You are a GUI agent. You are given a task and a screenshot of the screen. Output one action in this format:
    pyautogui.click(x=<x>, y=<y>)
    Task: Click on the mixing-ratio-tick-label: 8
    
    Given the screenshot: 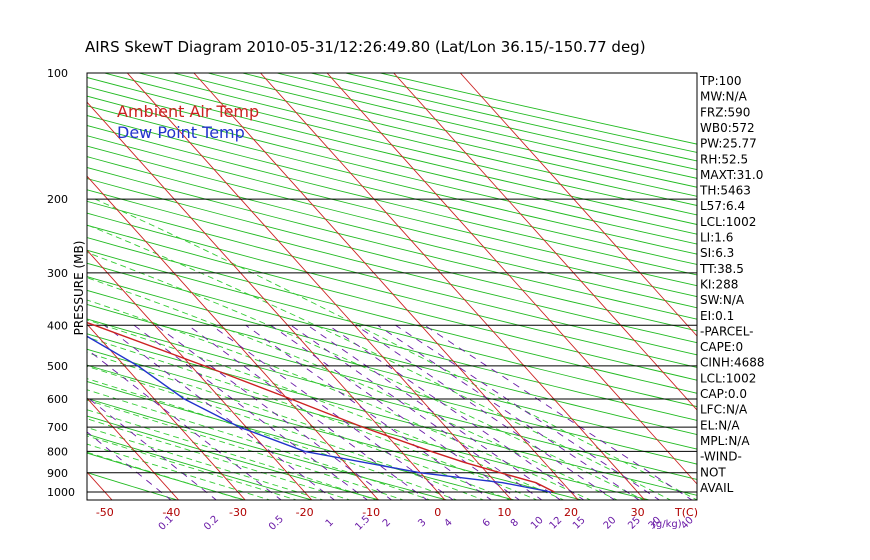 What is the action you would take?
    pyautogui.click(x=515, y=523)
    